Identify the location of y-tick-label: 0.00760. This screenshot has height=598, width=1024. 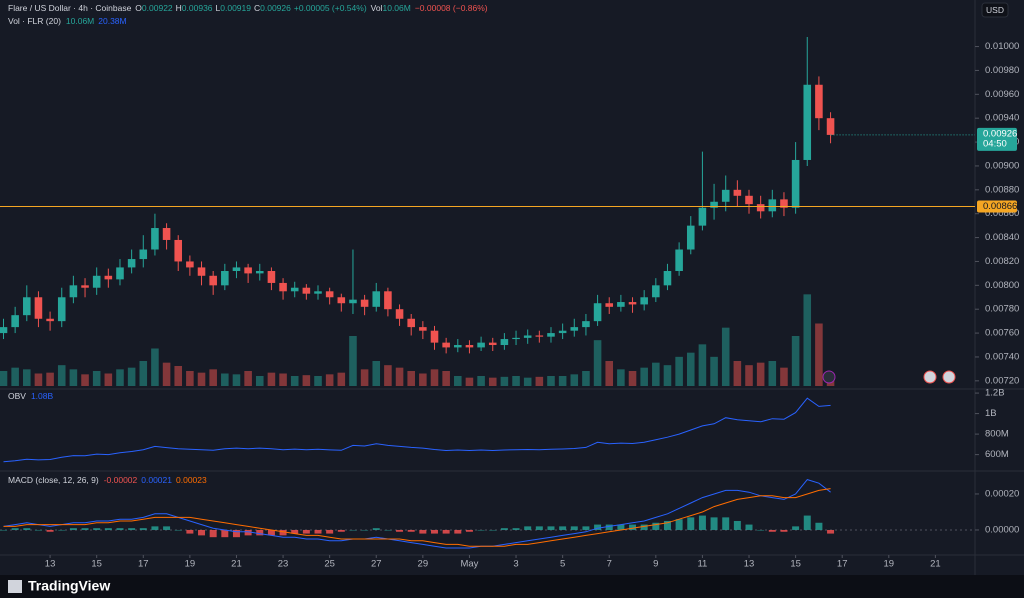
(1002, 333).